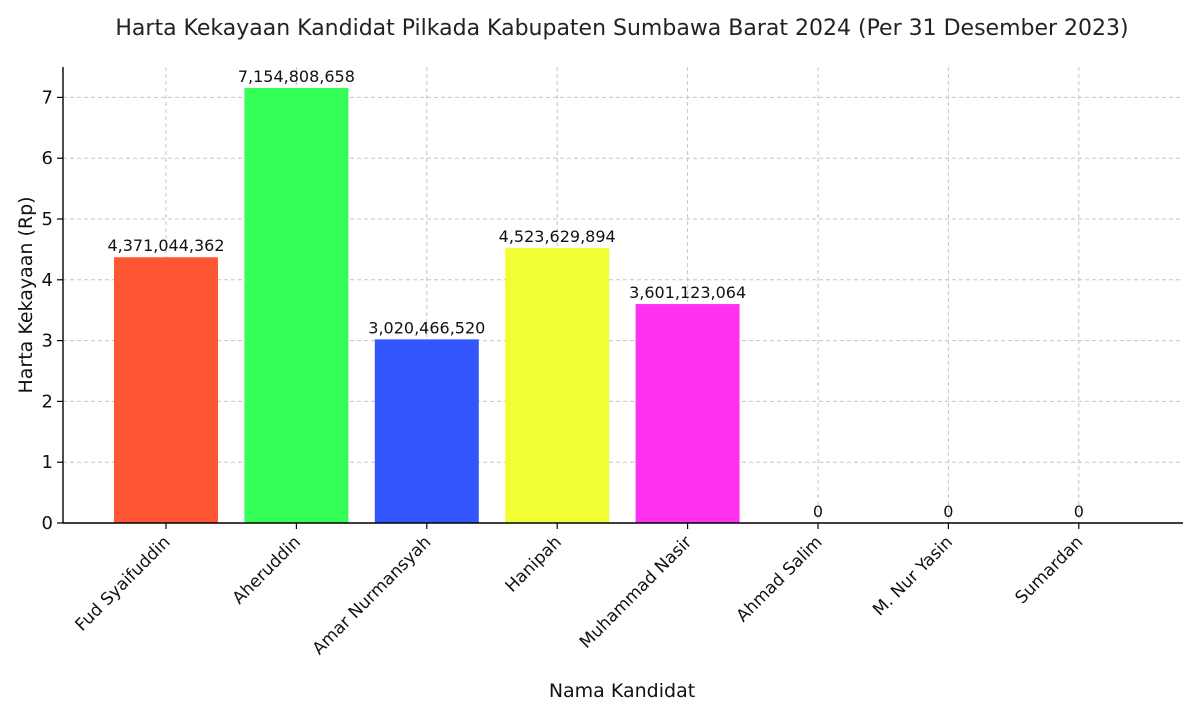  What do you see at coordinates (47, 341) in the screenshot?
I see `y-tick-label: 3` at bounding box center [47, 341].